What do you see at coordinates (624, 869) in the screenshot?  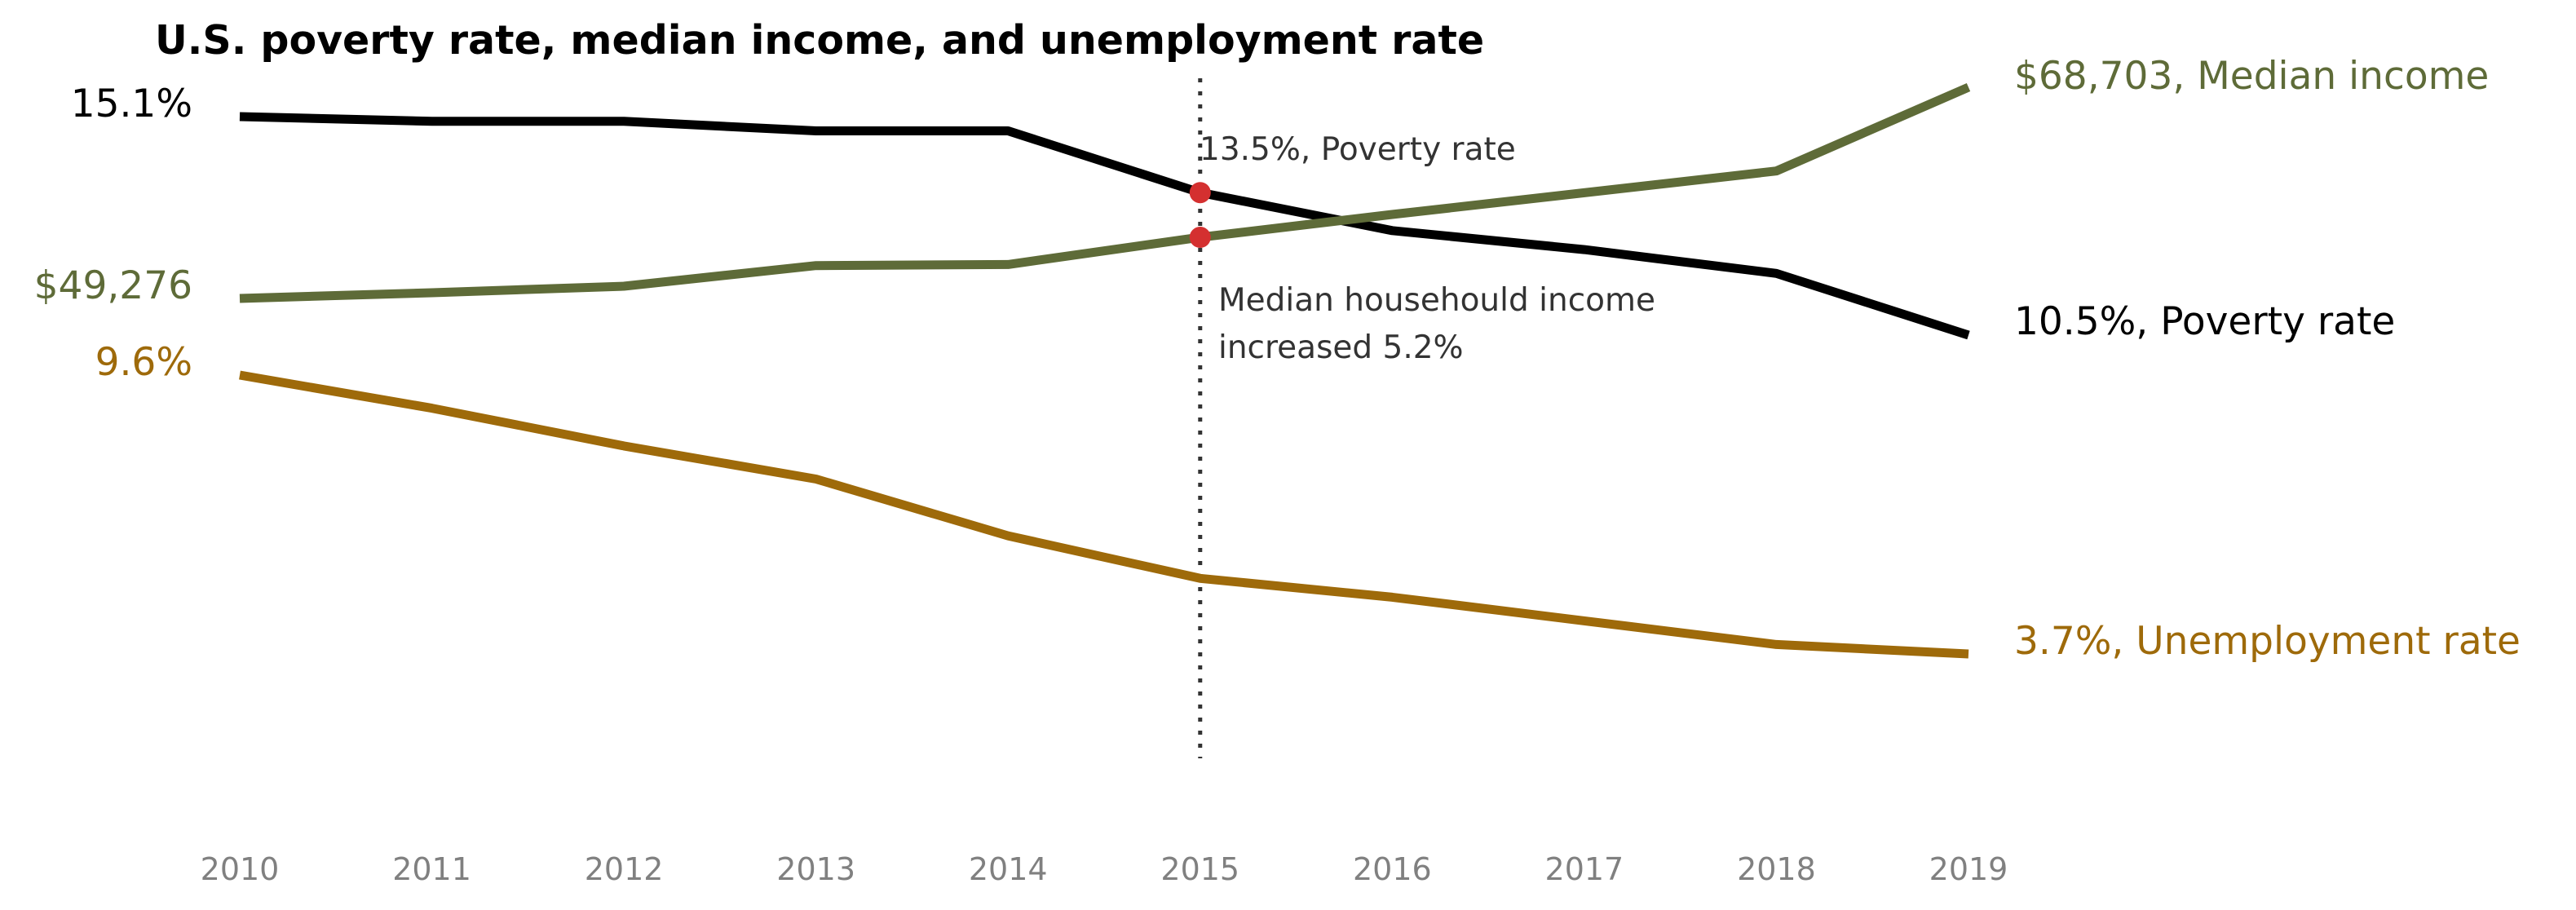 I see `x-tick-label: 2012` at bounding box center [624, 869].